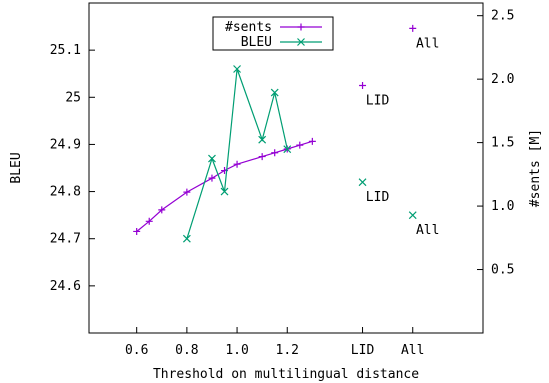 This screenshot has width=549, height=383. Describe the element at coordinates (274, 342) in the screenshot. I see `bottom-axis: 0.6 0.8 1.0 1.2 LID All` at that location.